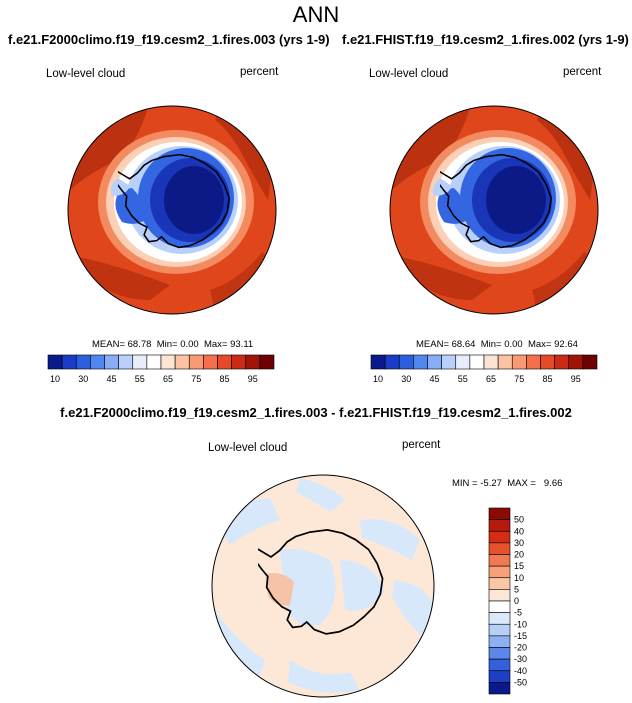 The width and height of the screenshot is (632, 703). Describe the element at coordinates (519, 531) in the screenshot. I see `difference-colorbar-tick-label: 40` at that location.